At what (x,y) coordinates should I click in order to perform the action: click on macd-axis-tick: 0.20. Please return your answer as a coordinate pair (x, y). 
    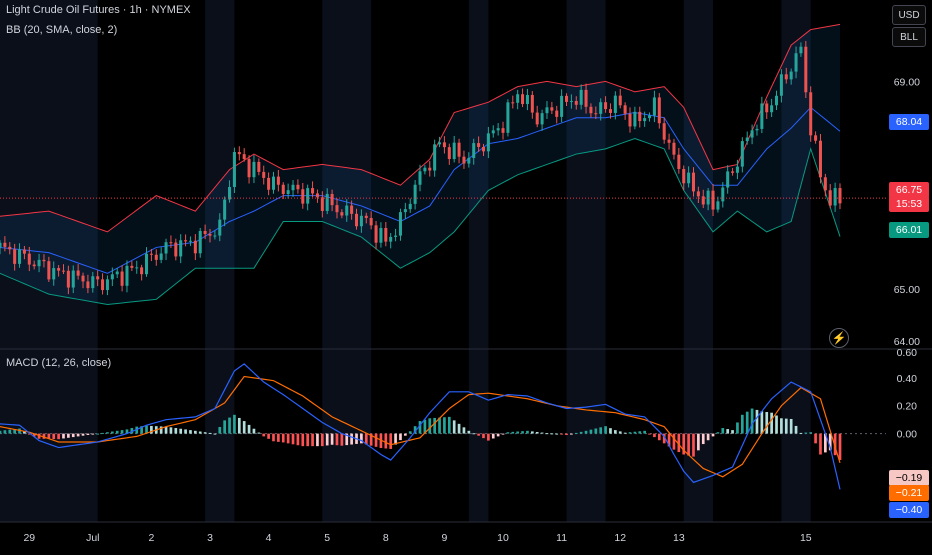
    Looking at the image, I should click on (907, 407).